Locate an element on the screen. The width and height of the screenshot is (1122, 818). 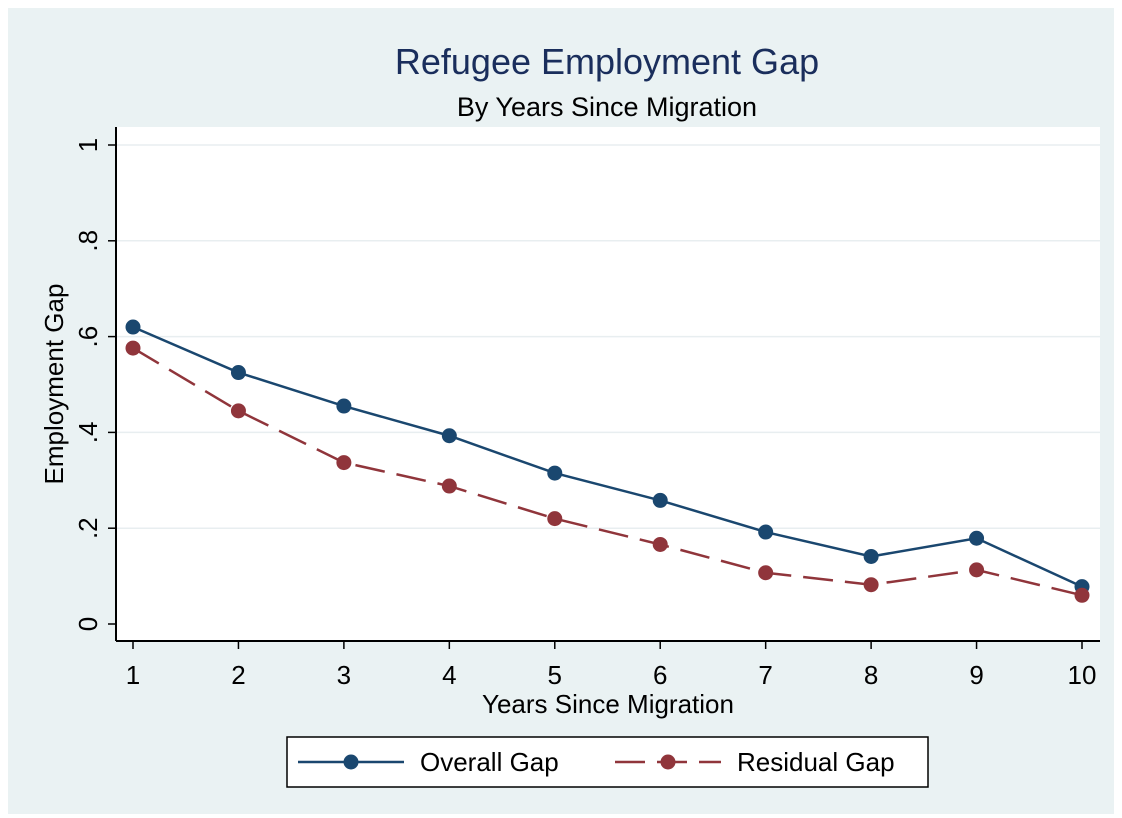
x-axis-ticks: 1 2 3 4 5 6 7 8 9 10 is located at coordinates (611, 665).